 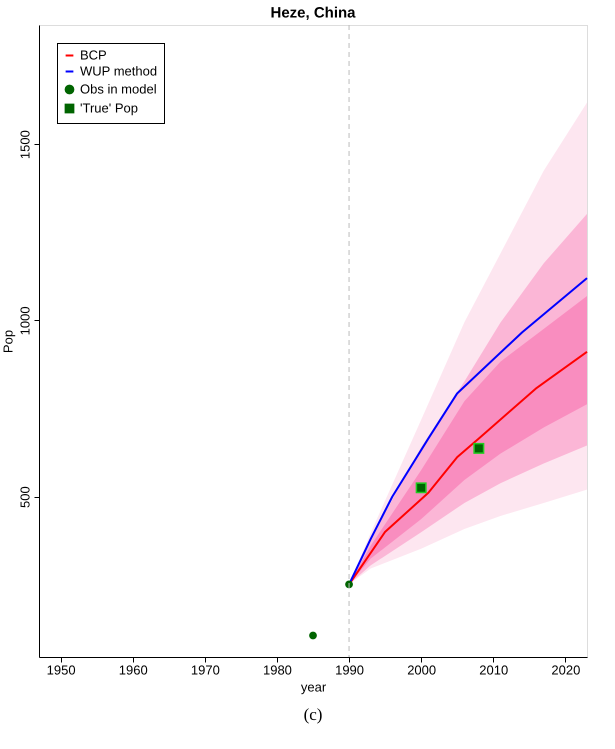 What do you see at coordinates (133, 670) in the screenshot?
I see `x-tick-label: 1960` at bounding box center [133, 670].